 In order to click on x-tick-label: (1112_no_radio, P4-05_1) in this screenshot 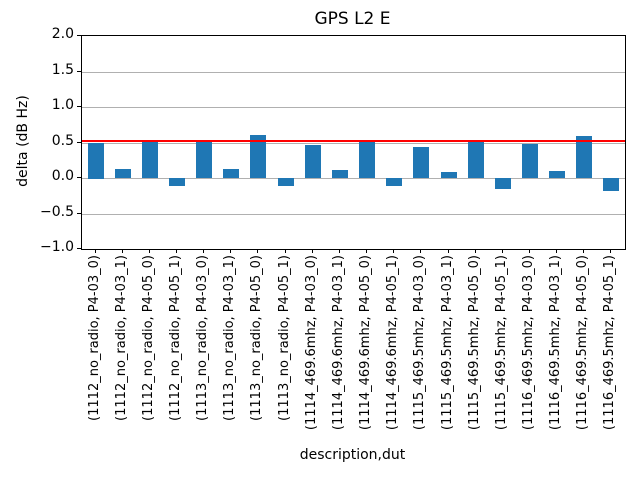, I will do `click(175, 338)`.